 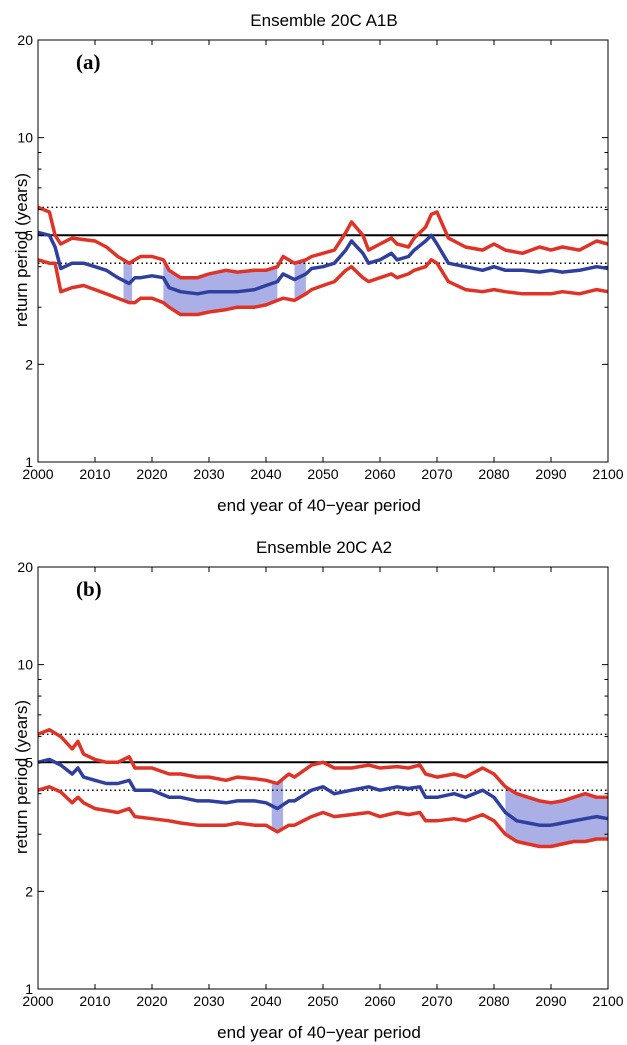 What do you see at coordinates (324, 547) in the screenshot?
I see `chart-title: Ensemble 20C A2` at bounding box center [324, 547].